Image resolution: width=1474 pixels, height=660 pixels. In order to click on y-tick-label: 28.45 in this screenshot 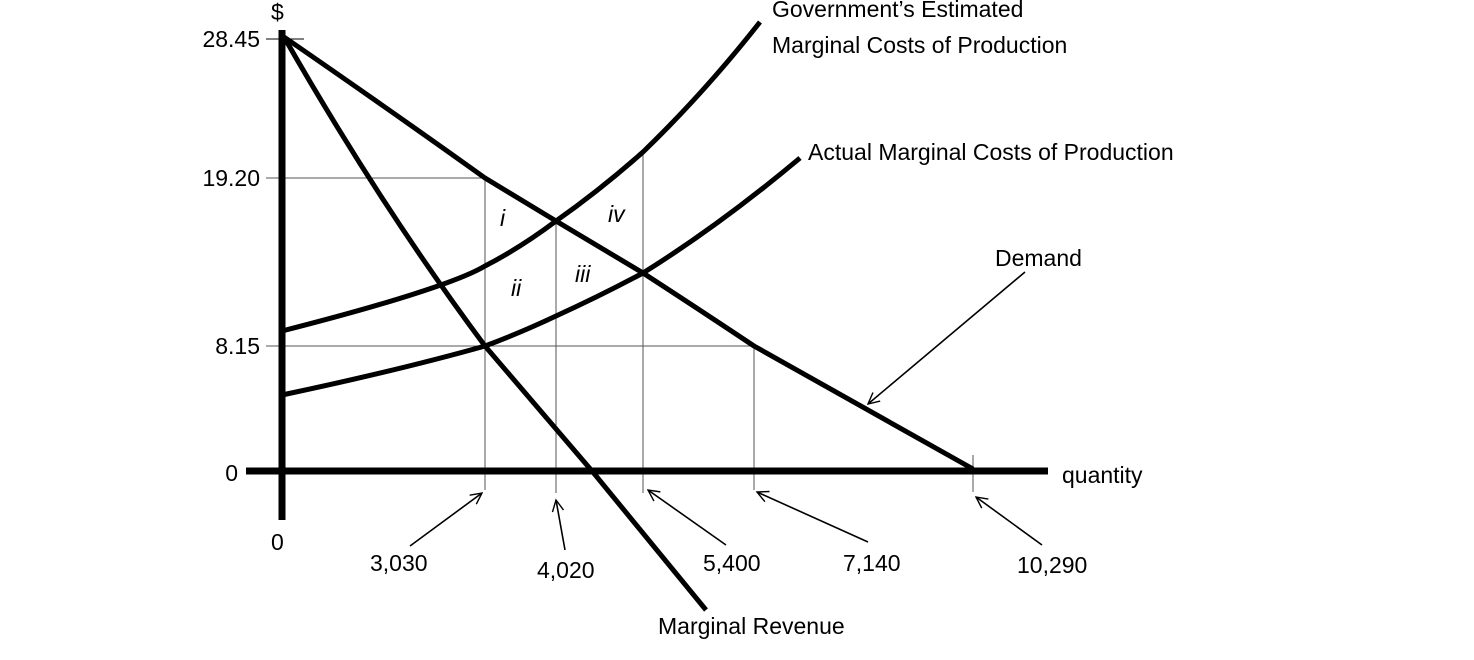, I will do `click(231, 39)`.